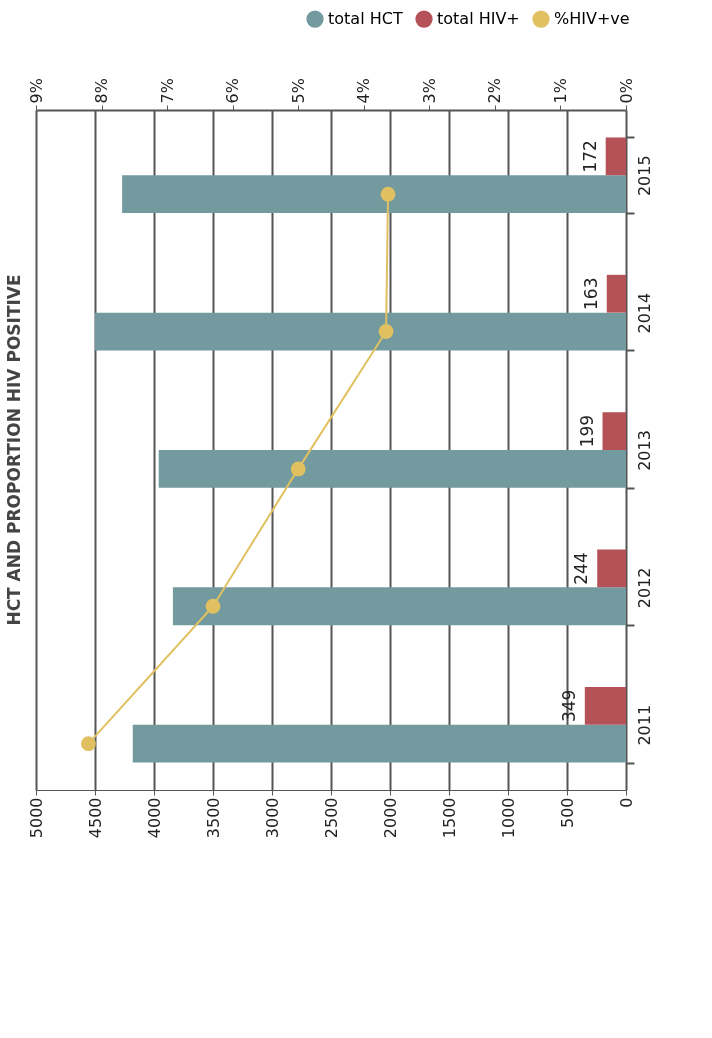 The image size is (712, 1038). What do you see at coordinates (364, 91) in the screenshot?
I see `x2-tick-label: 4%` at bounding box center [364, 91].